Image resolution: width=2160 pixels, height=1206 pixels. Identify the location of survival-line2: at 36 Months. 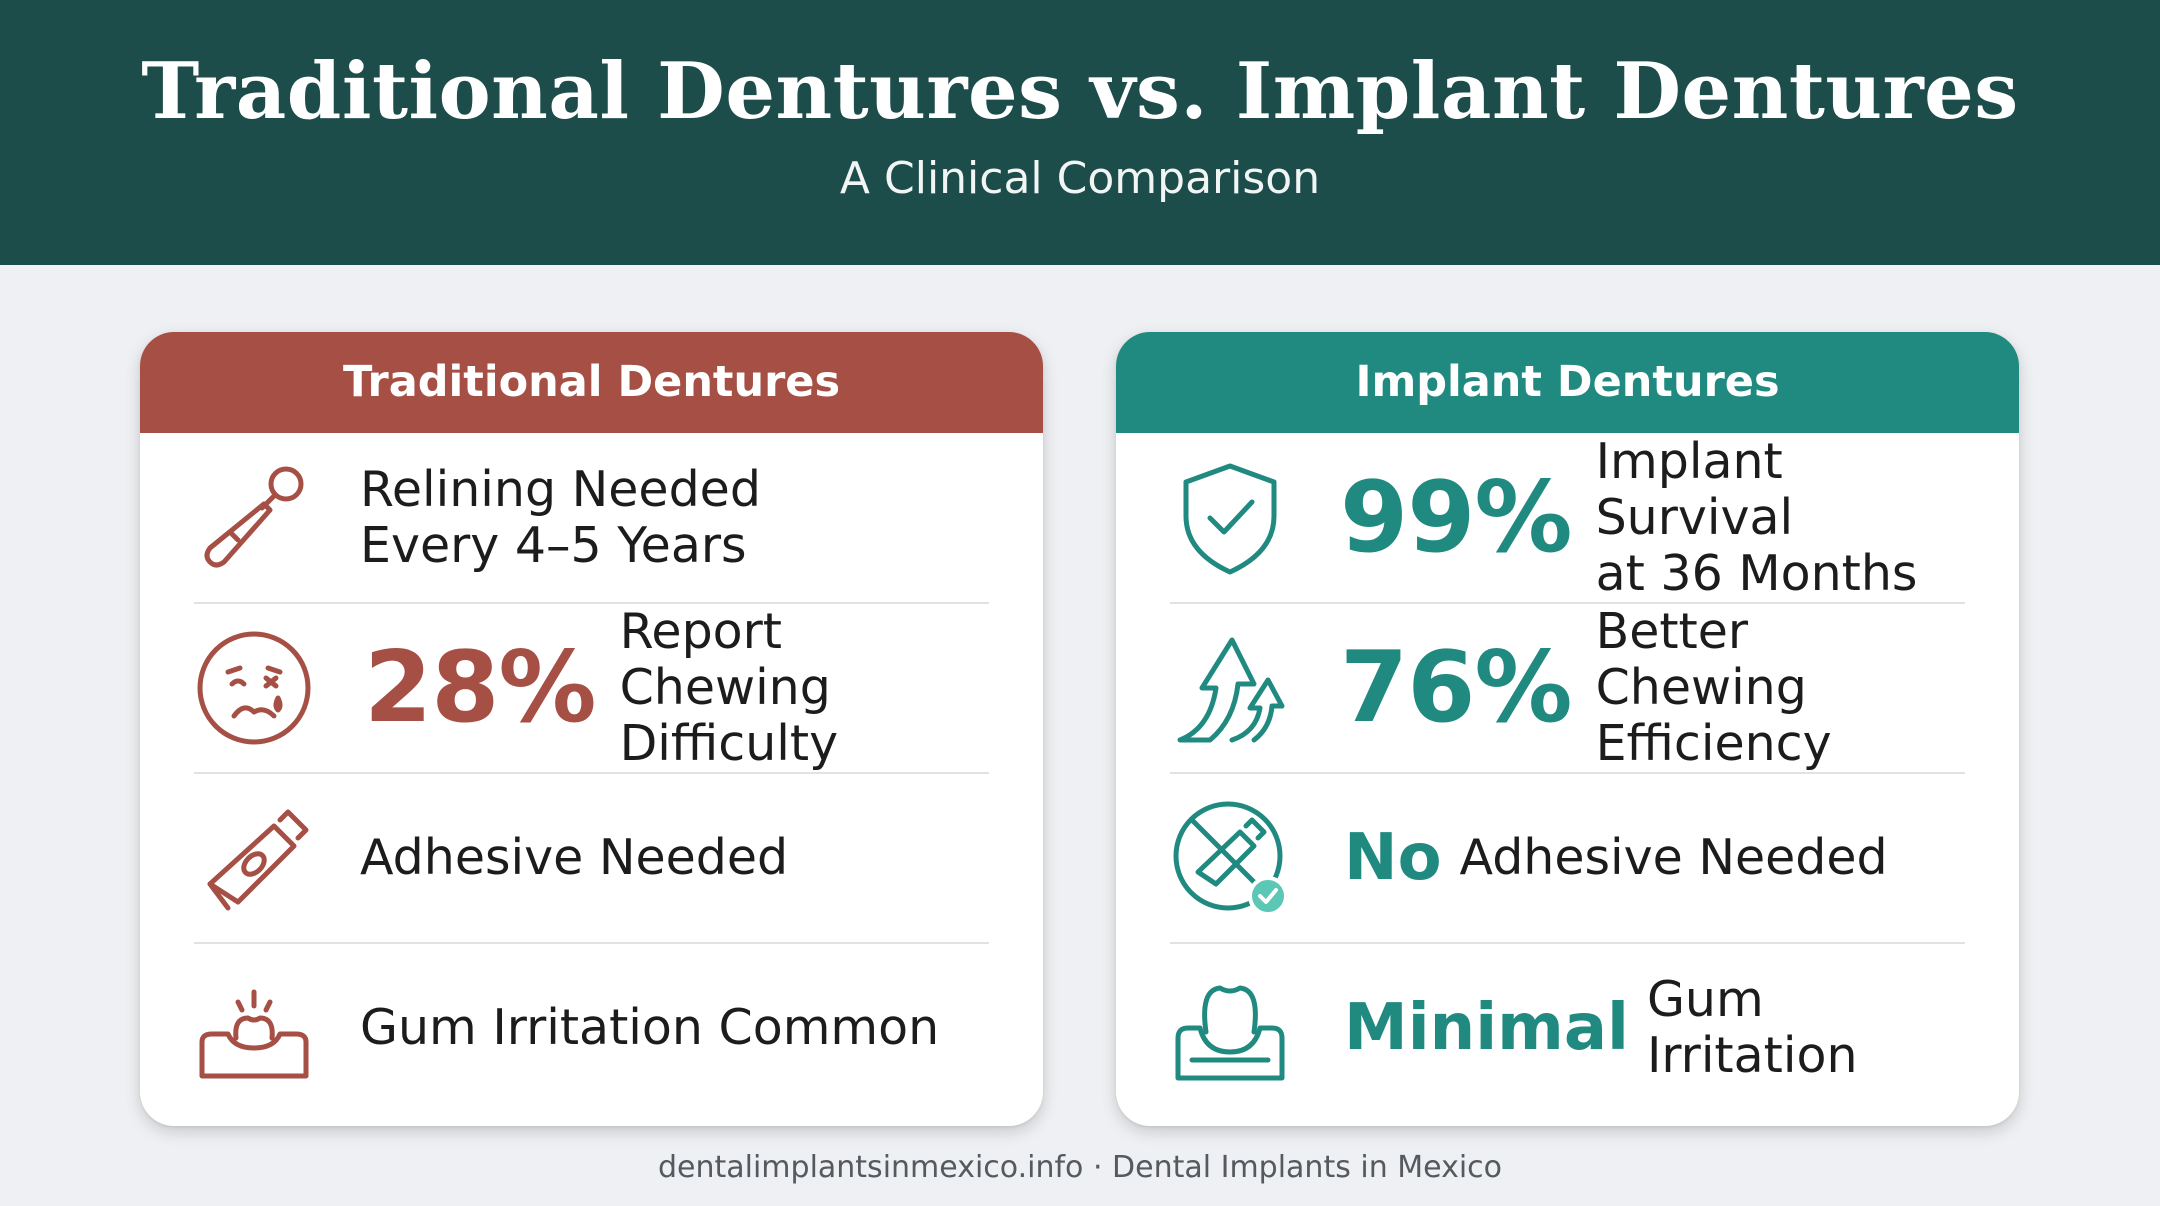
(1756, 573).